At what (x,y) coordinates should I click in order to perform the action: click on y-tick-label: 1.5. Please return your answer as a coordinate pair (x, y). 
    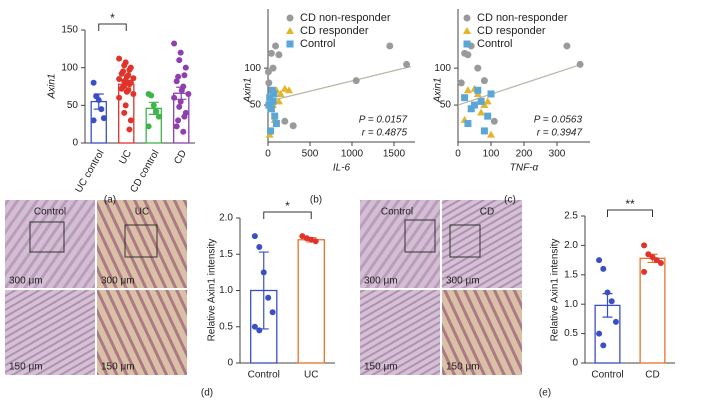
    Looking at the image, I should click on (571, 274).